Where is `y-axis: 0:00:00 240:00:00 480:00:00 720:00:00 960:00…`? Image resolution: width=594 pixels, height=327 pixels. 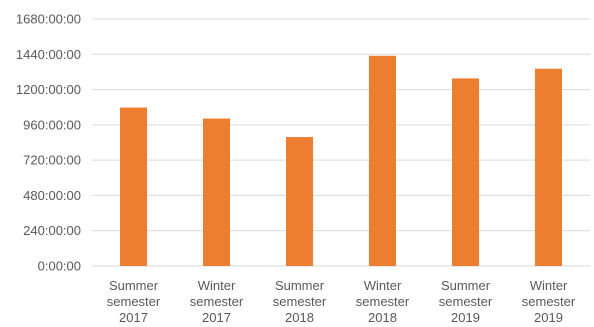
y-axis: 0:00:00 240:00:00 480:00:00 720:00:00 960:00… is located at coordinates (48, 143).